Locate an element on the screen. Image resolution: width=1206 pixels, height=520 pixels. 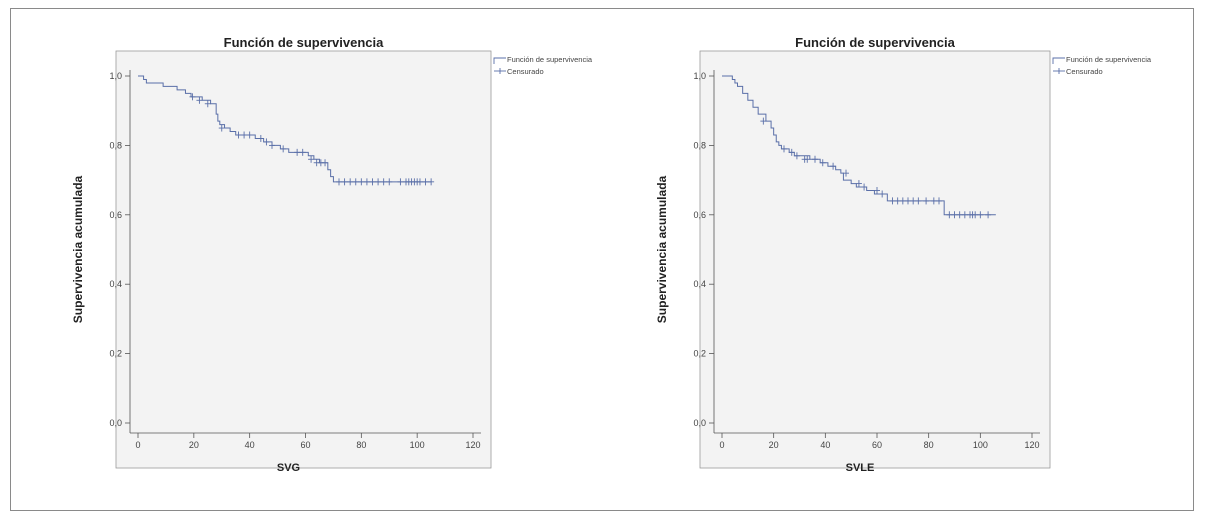
survival-step-line is located at coordinates (859, 145).